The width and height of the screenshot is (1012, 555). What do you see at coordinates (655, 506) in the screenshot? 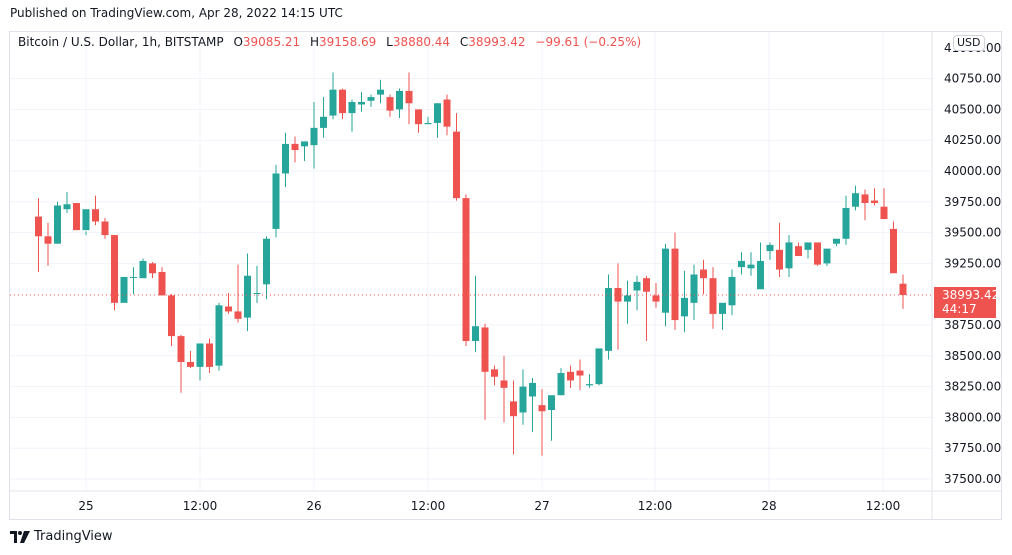
I see `time-tick-label: 12:00` at bounding box center [655, 506].